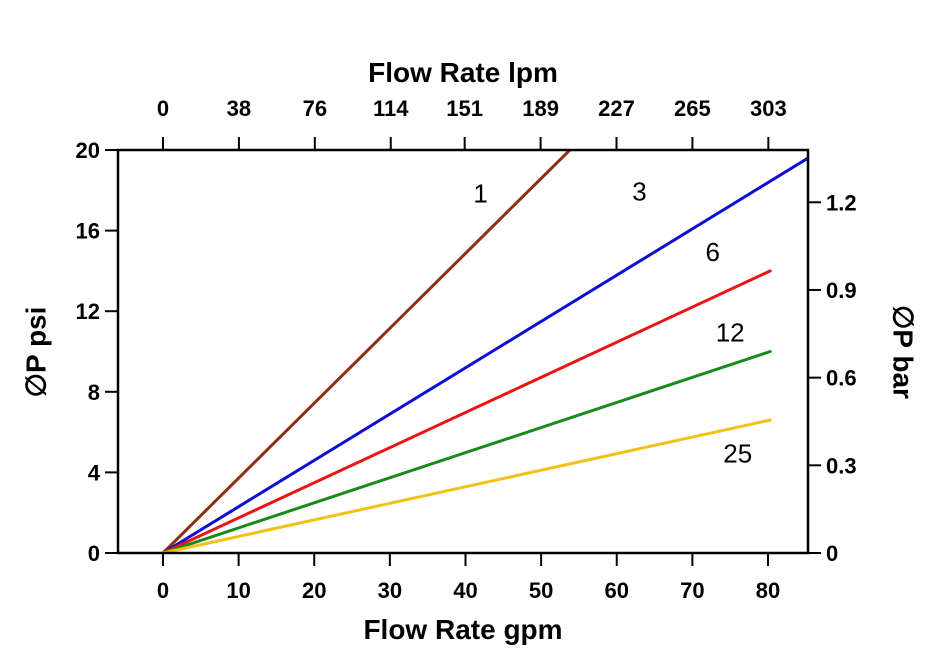  I want to click on left-axis-tick-label: 12, so click(88, 311).